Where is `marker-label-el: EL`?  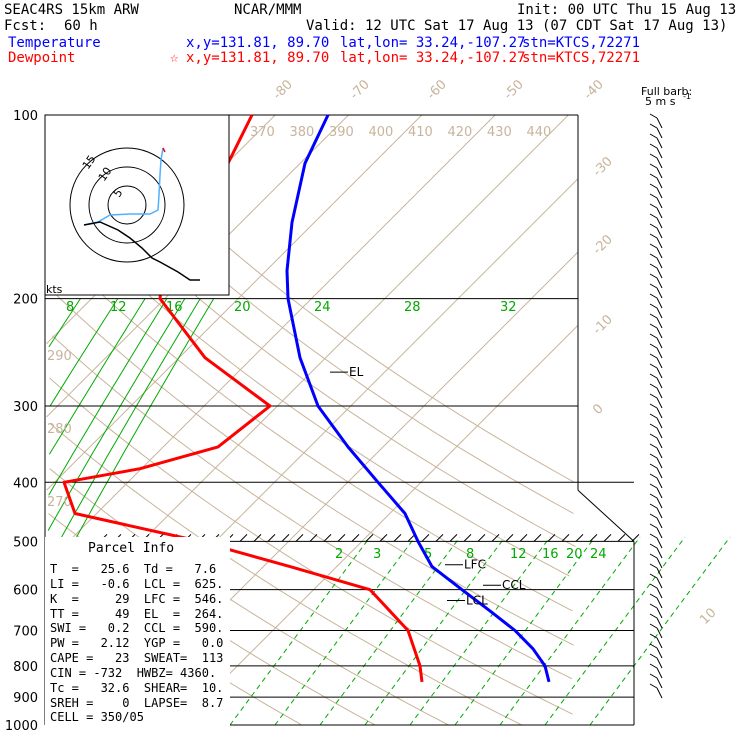
marker-label-el: EL is located at coordinates (356, 372).